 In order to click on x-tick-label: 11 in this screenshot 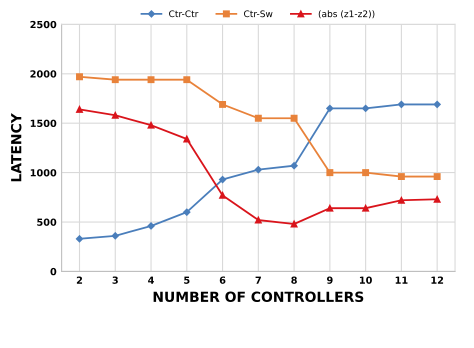, I will do `click(402, 280)`.